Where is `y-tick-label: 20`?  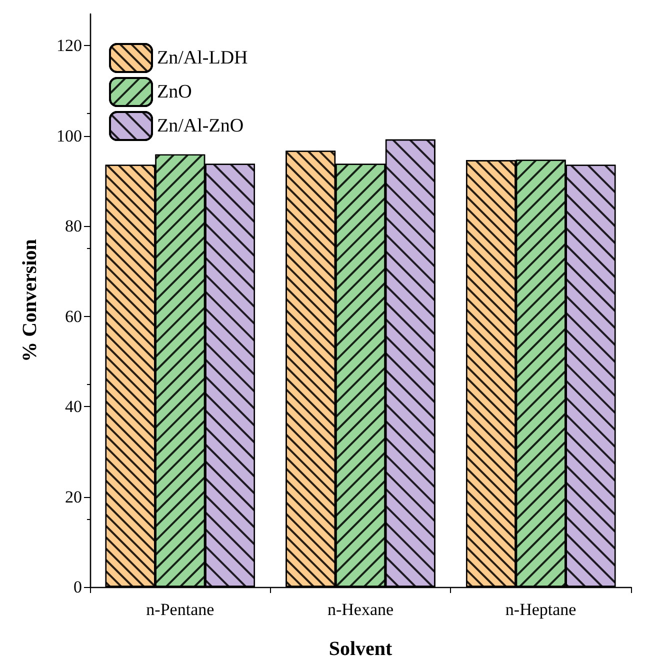 y-tick-label: 20 is located at coordinates (73, 496).